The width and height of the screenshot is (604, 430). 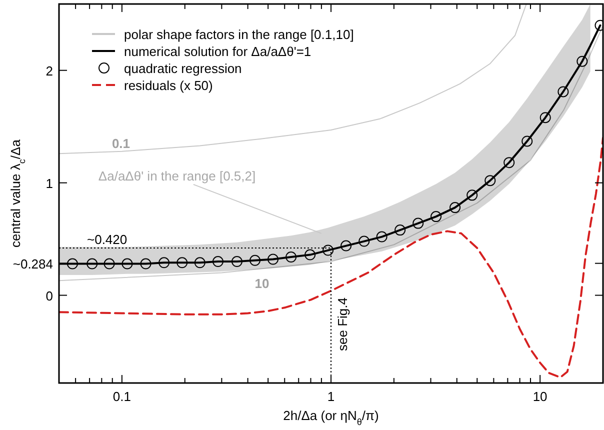 I want to click on y-tick-label: 2, so click(x=49, y=70).